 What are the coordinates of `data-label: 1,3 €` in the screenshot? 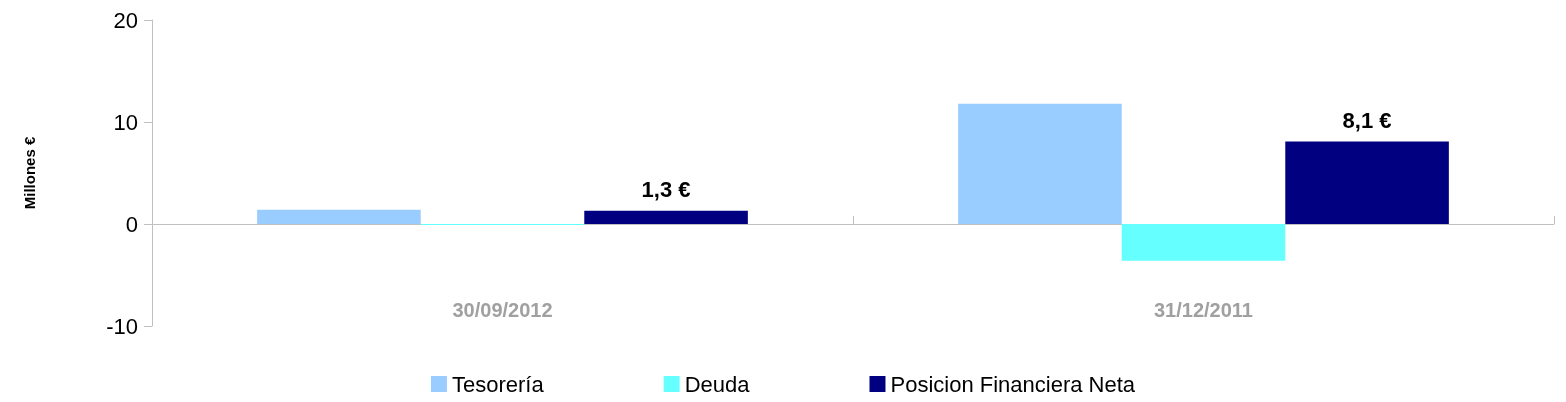 It's located at (666, 190).